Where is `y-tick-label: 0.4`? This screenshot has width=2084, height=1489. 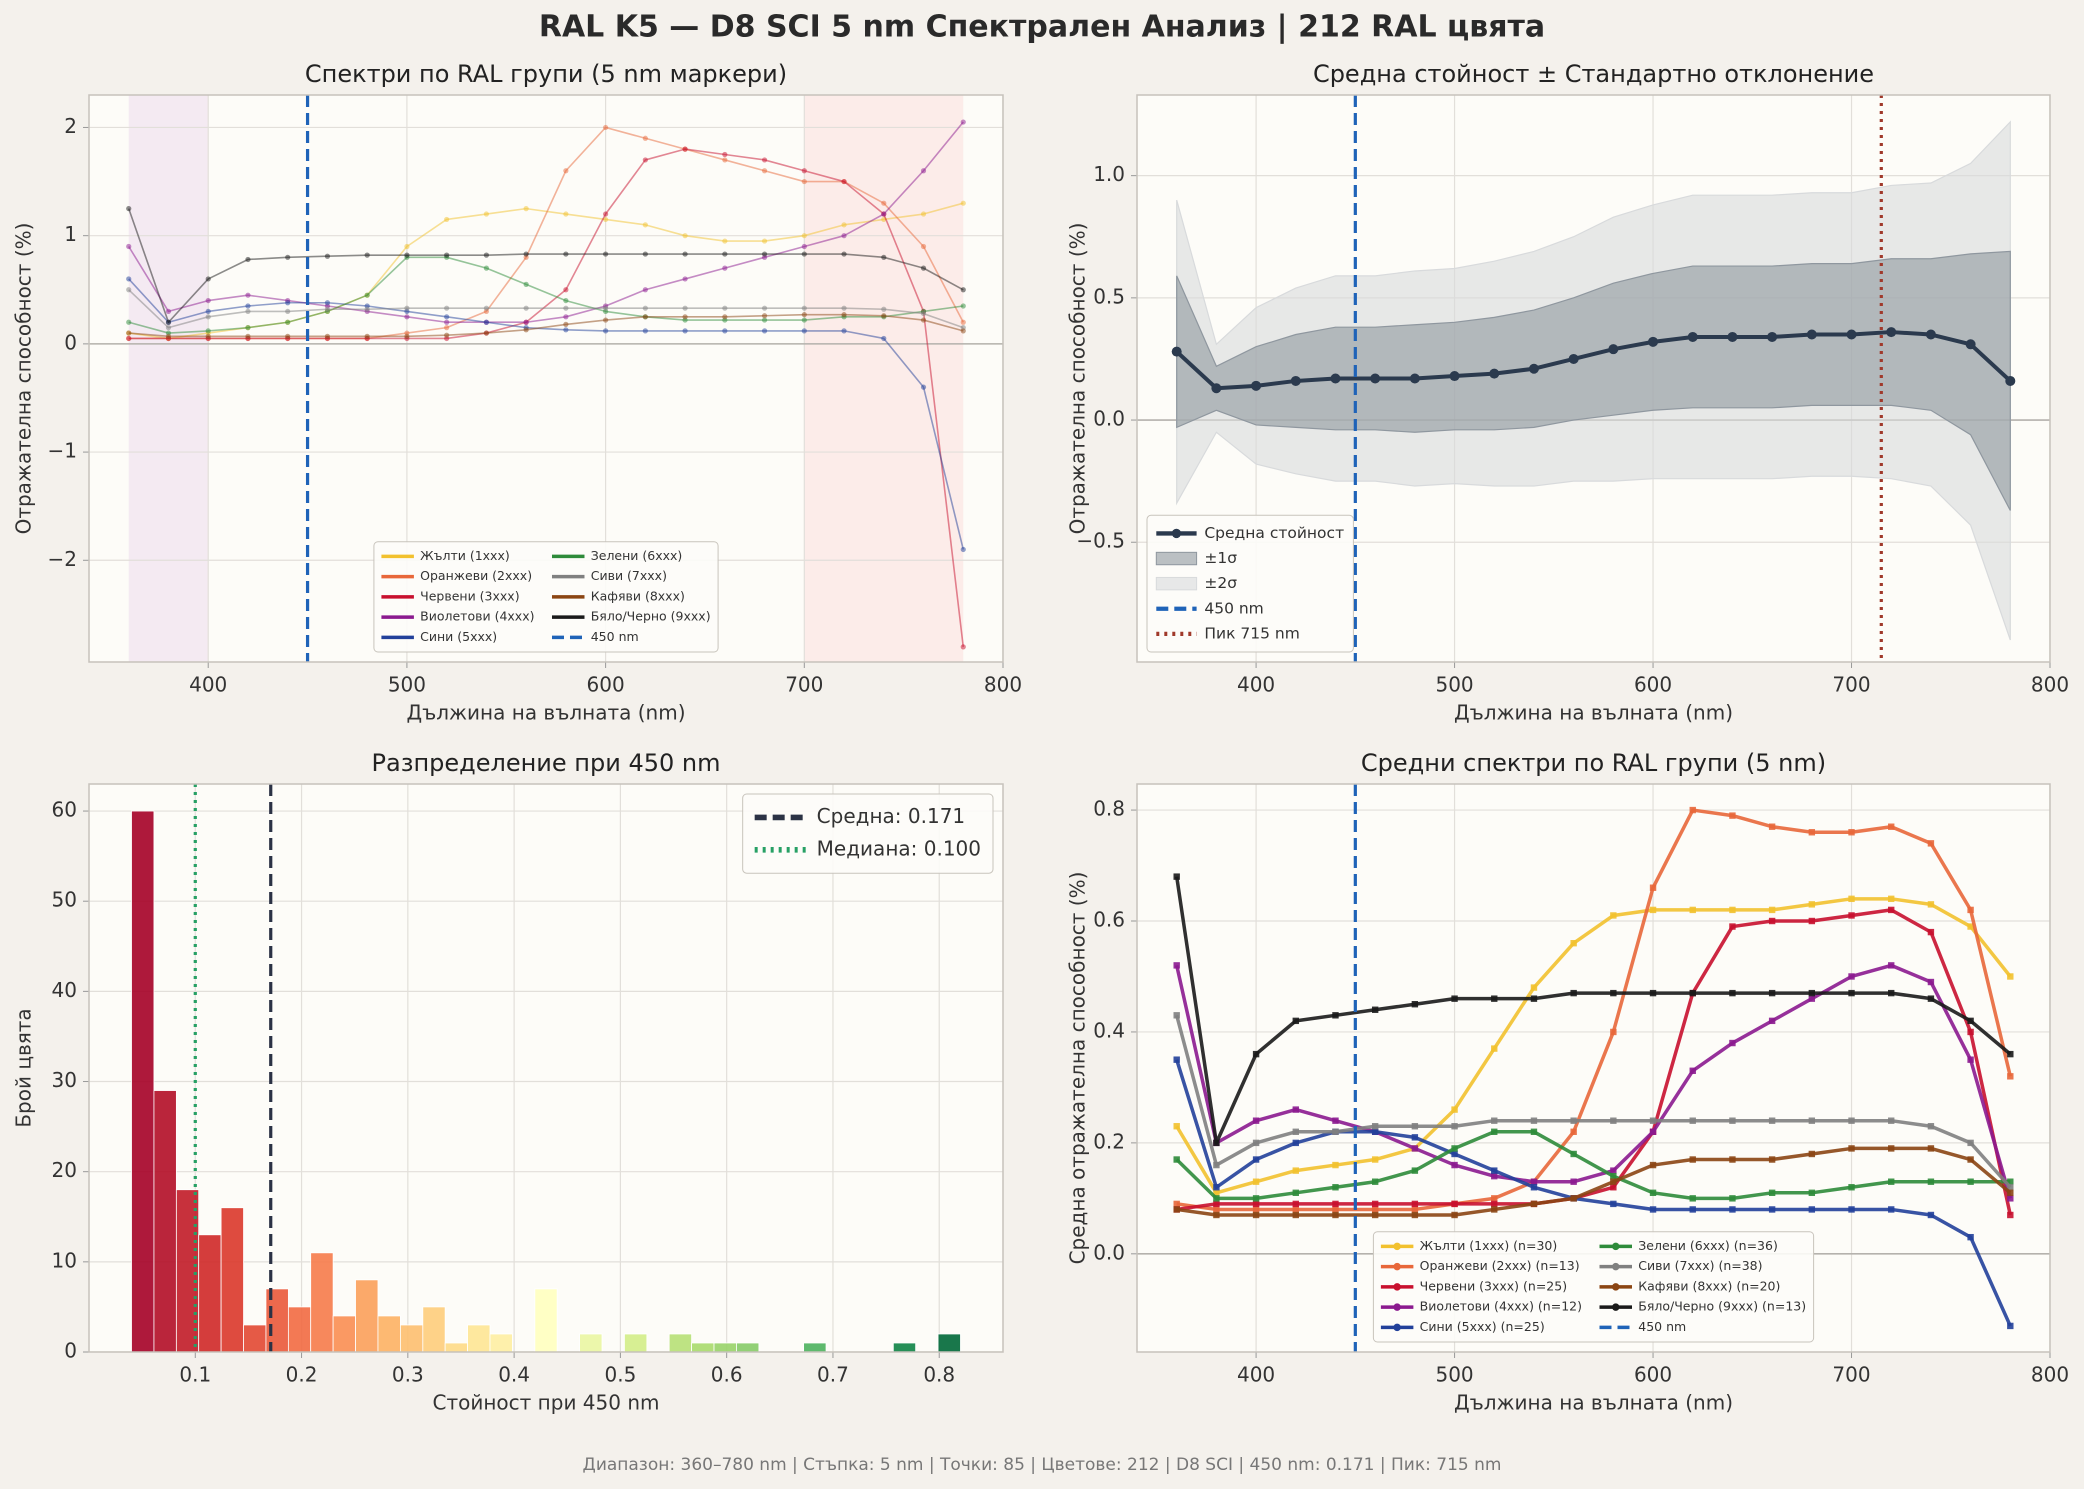 y-tick-label: 0.4 is located at coordinates (1109, 1030).